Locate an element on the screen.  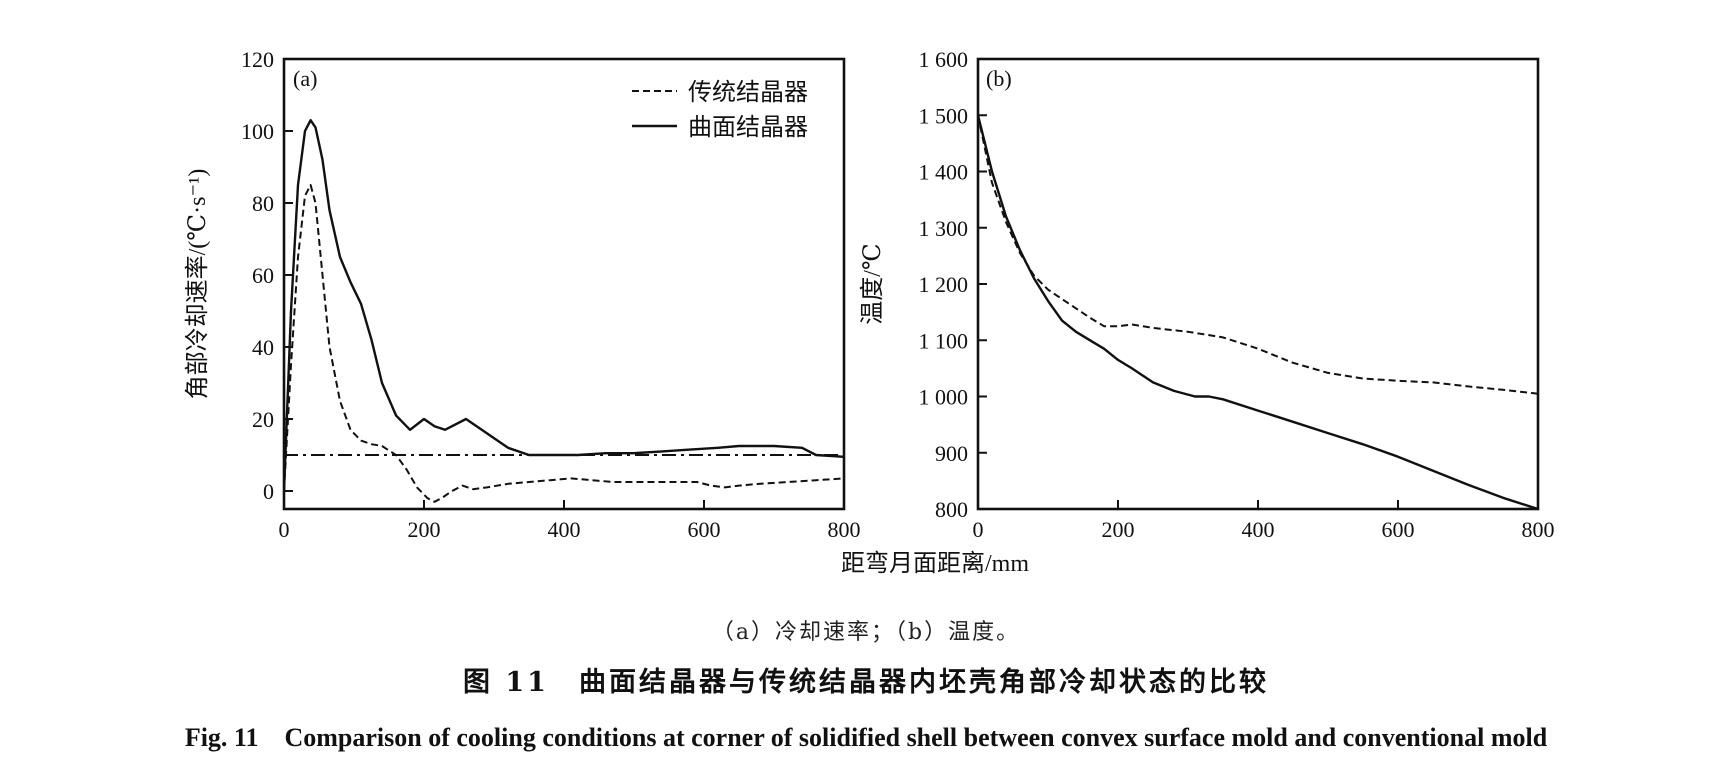
panel-a-x-tick-label: 200 is located at coordinates (424, 529).